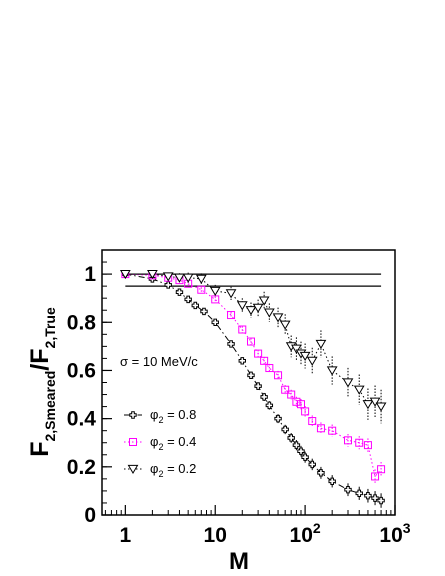 This screenshot has width=445, height=576. I want to click on legend-label: φ2 = 0.2, so click(173, 470).